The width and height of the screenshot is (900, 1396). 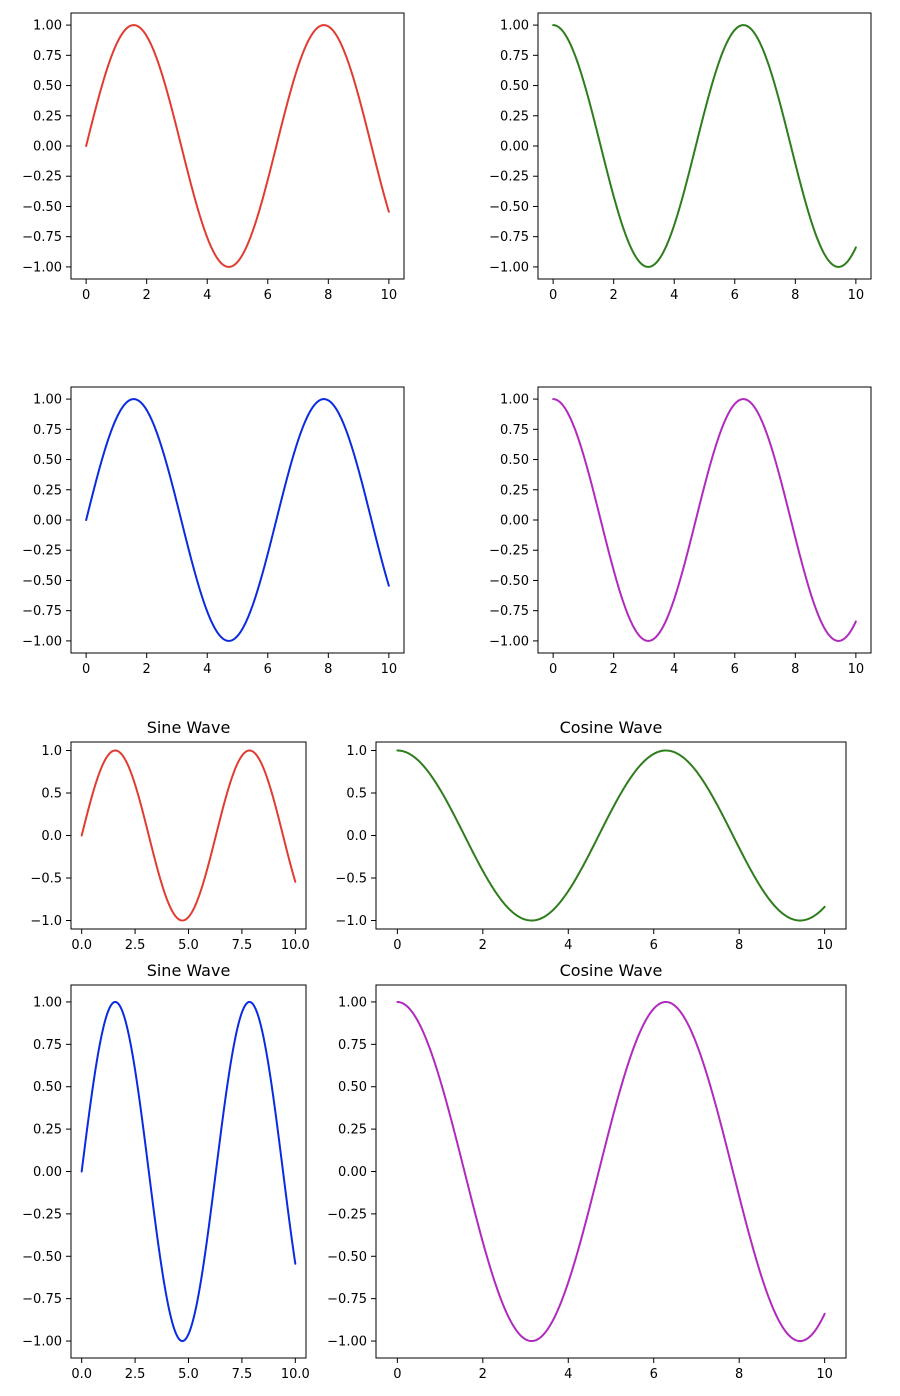 What do you see at coordinates (295, 945) in the screenshot?
I see `x-tick-label: 10.0` at bounding box center [295, 945].